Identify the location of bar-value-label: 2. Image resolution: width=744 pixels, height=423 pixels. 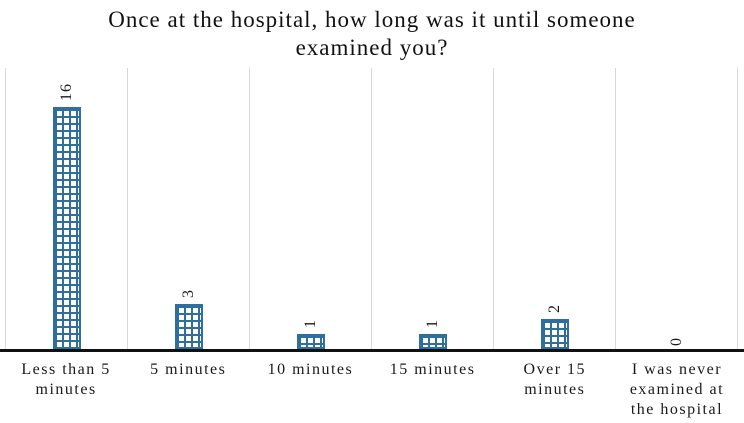
(554, 308).